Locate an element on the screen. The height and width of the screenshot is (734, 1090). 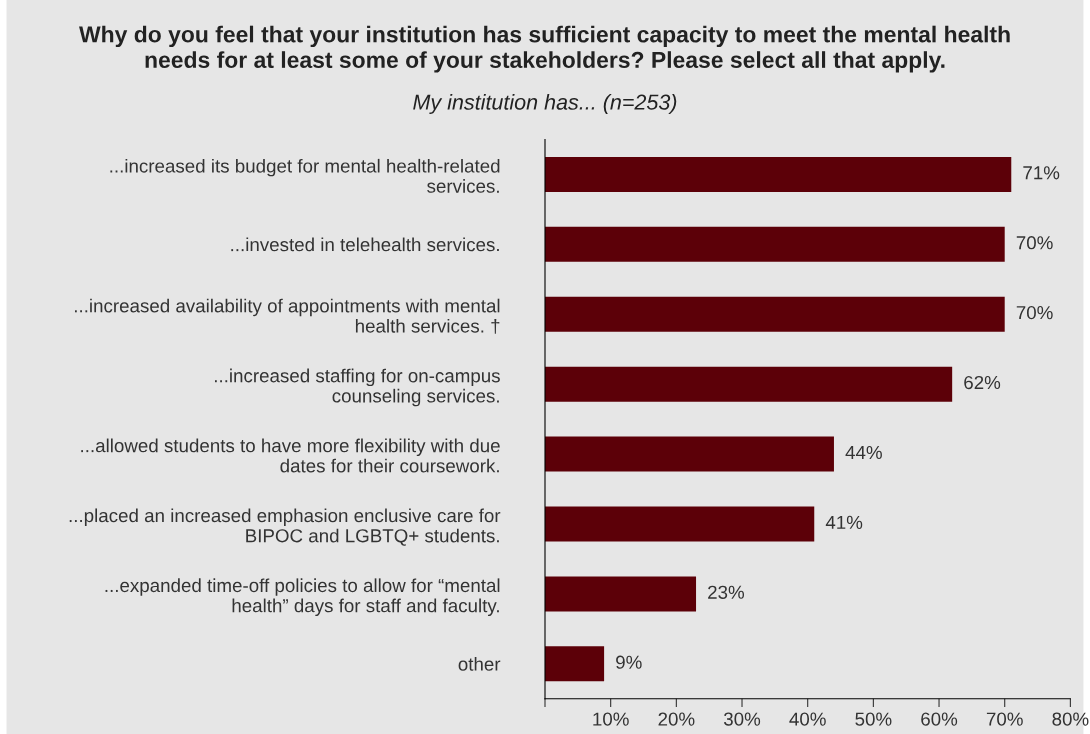
y-tick-label: ...increased staffing for on-campus counseling services. is located at coordinates (357, 387).